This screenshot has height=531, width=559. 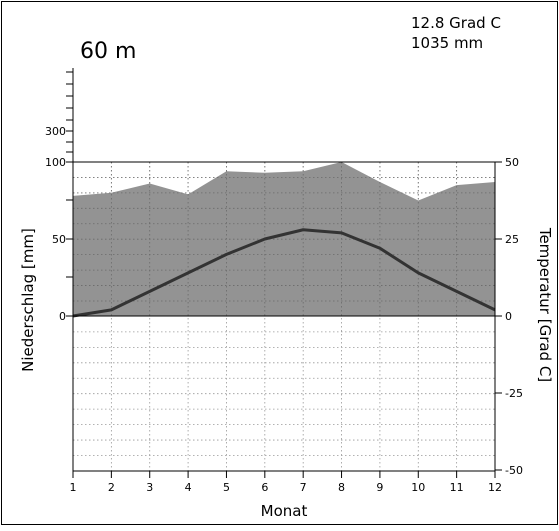 I want to click on temperature-line, so click(x=284, y=273).